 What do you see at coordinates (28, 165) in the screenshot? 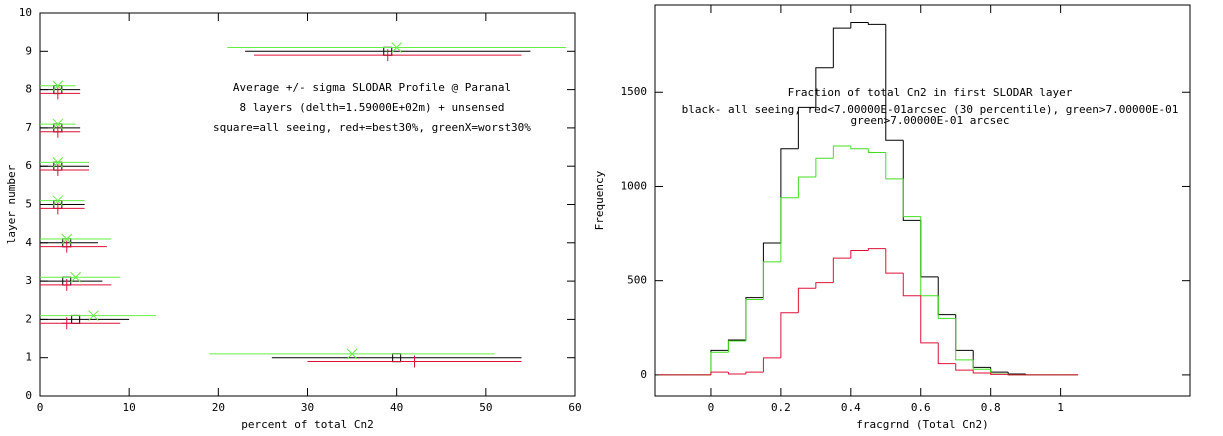
I see `y-tick-label: 6` at bounding box center [28, 165].